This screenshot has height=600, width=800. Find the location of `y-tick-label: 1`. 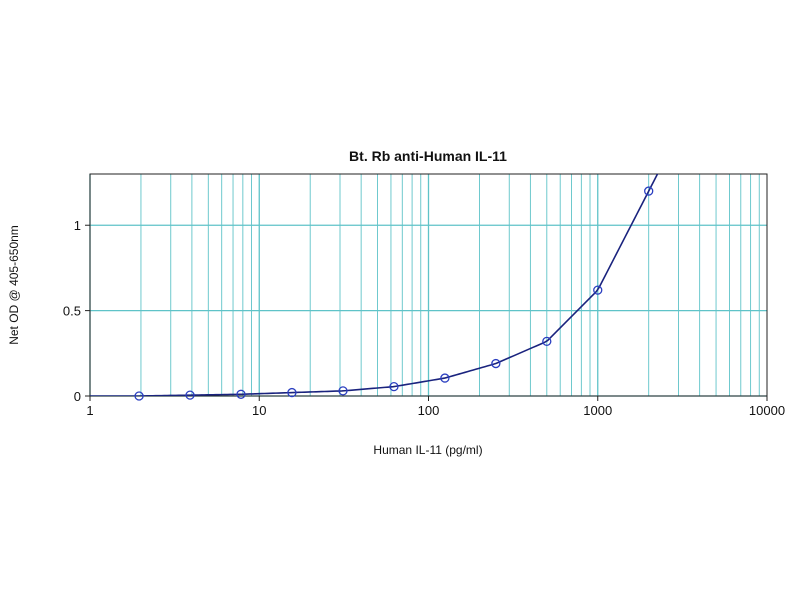

y-tick-label: 1 is located at coordinates (77, 225).